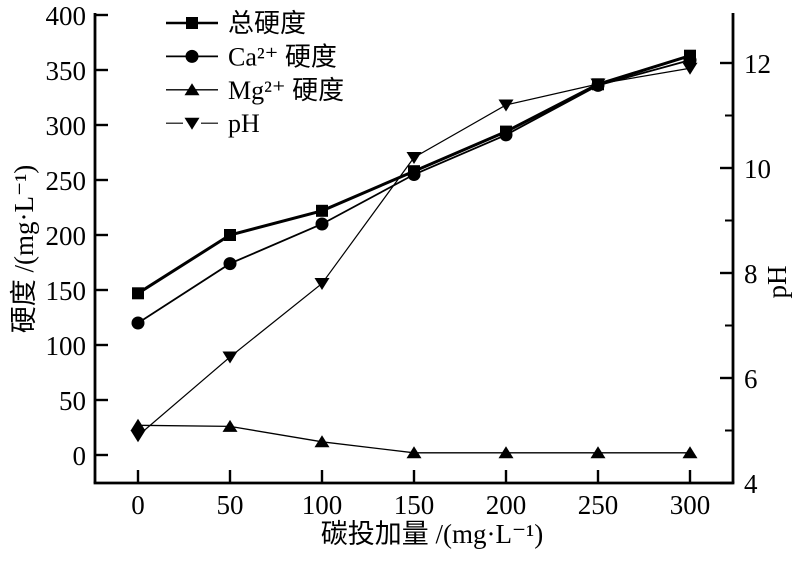  What do you see at coordinates (192, 123) in the screenshot?
I see `legend-marker-triangle-down` at bounding box center [192, 123].